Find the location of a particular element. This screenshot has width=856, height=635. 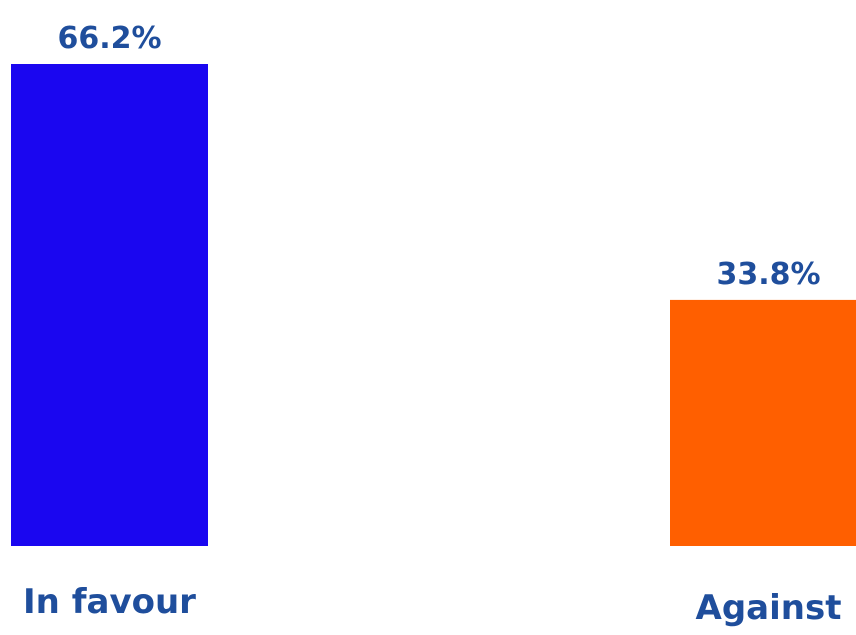

category-label-in-favour: In favour is located at coordinates (109, 602).